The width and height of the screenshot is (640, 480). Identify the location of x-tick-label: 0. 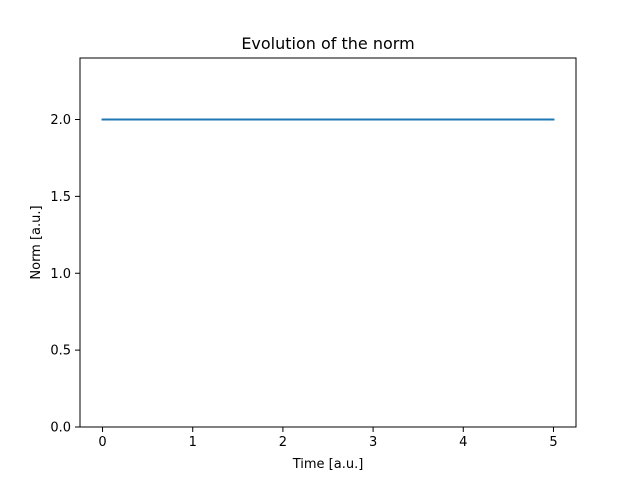
(102, 442).